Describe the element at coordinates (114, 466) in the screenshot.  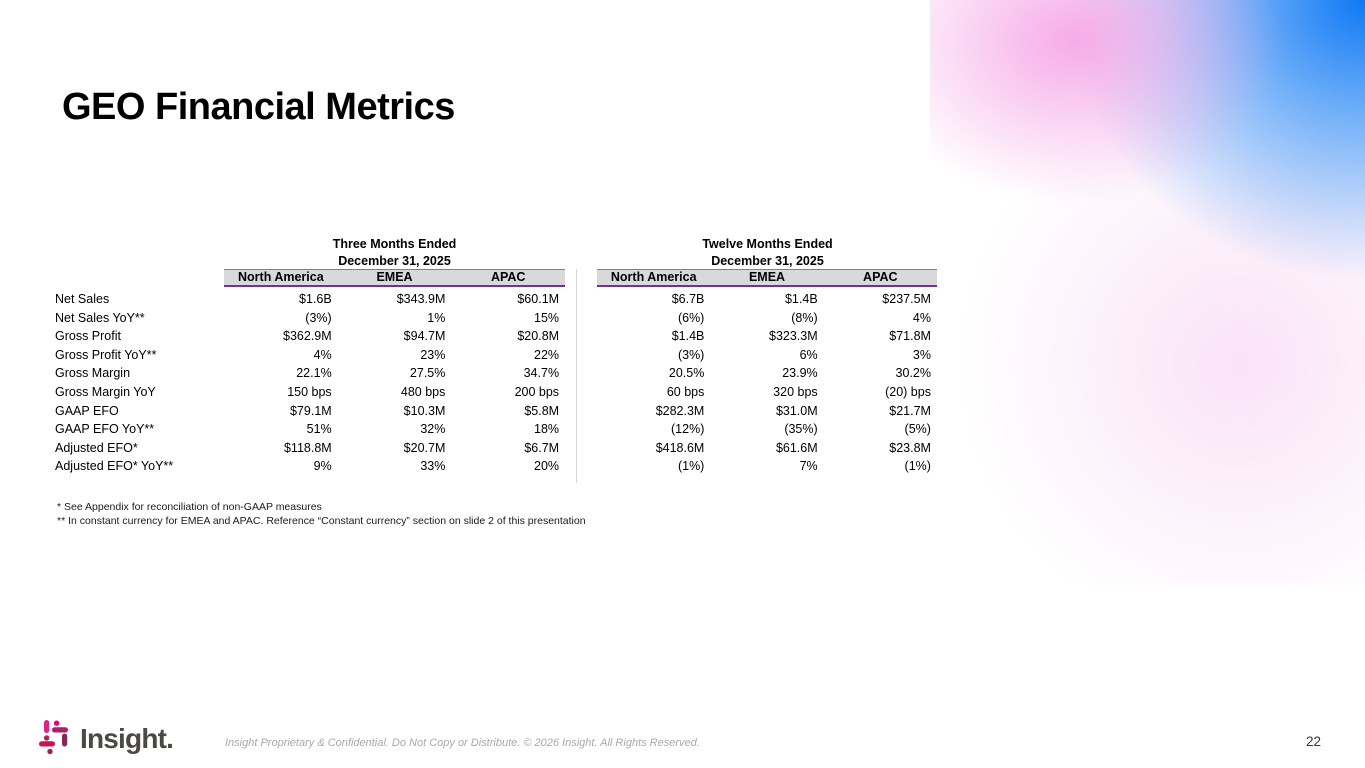
I see `metric-row-label: Adjusted EFO* YoY**` at that location.